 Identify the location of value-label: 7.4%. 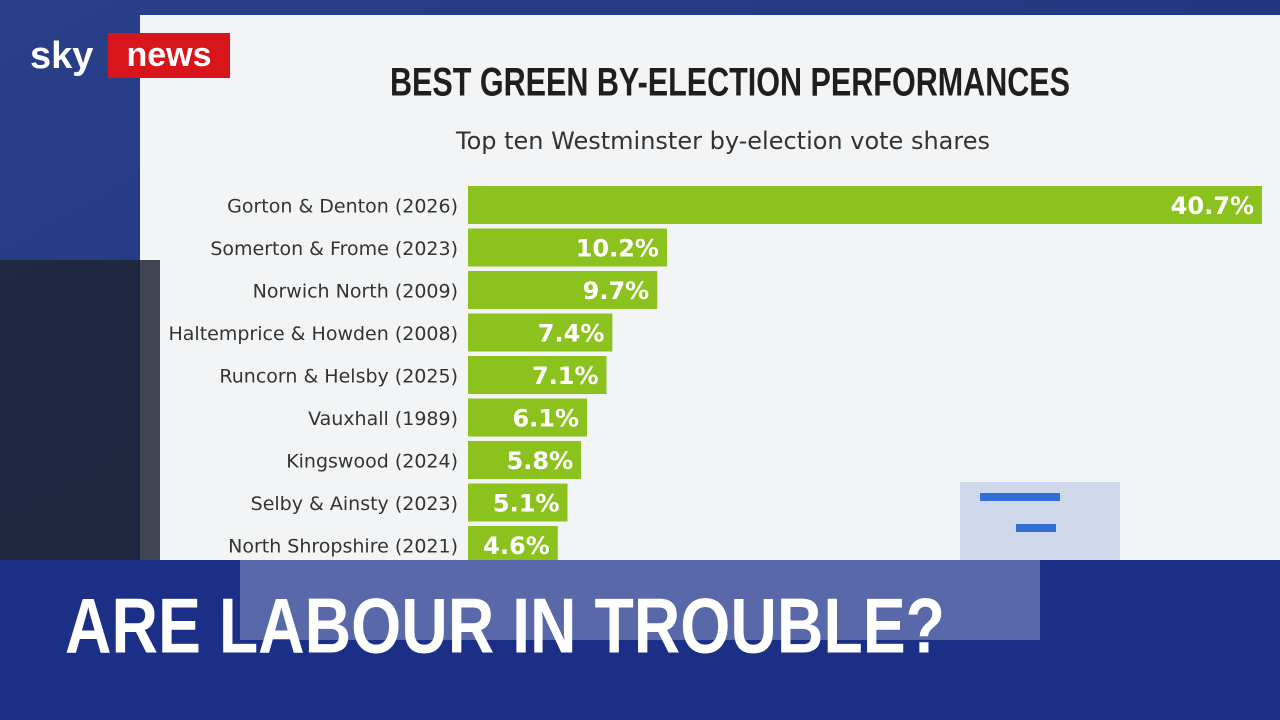
(571, 334).